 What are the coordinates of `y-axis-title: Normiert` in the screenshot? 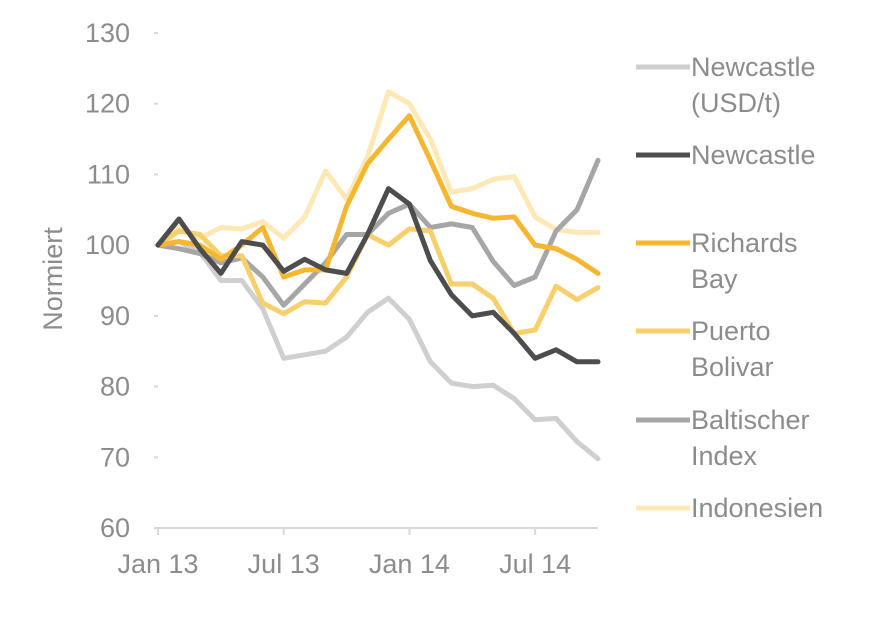 It's located at (53, 279).